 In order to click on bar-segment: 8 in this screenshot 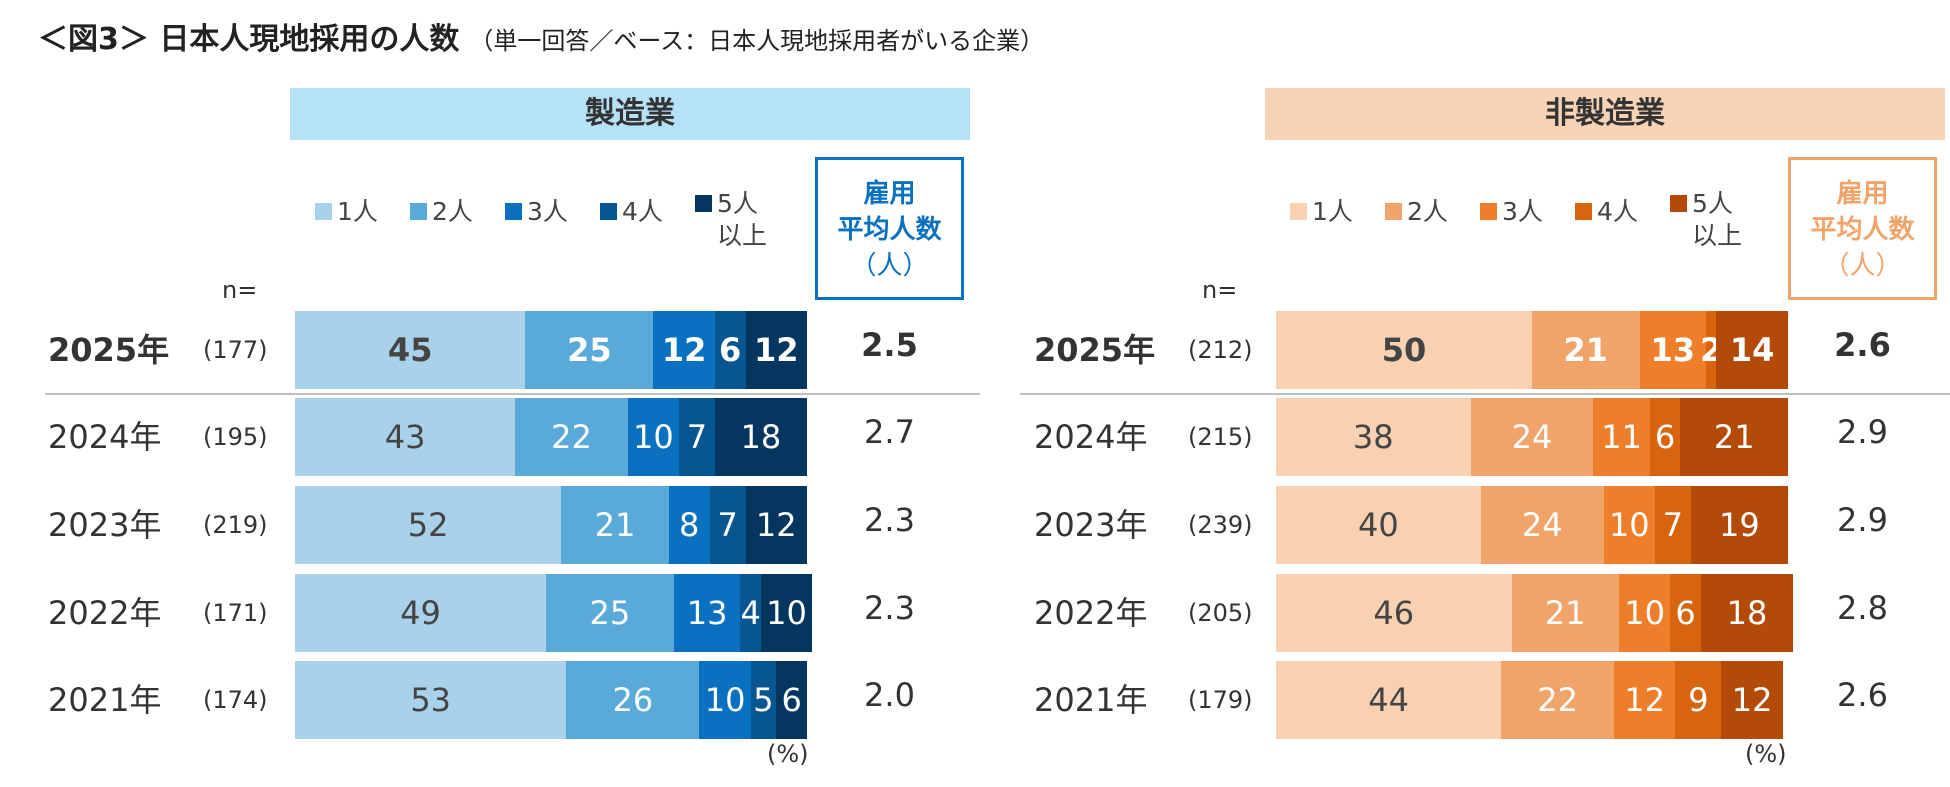, I will do `click(689, 525)`.